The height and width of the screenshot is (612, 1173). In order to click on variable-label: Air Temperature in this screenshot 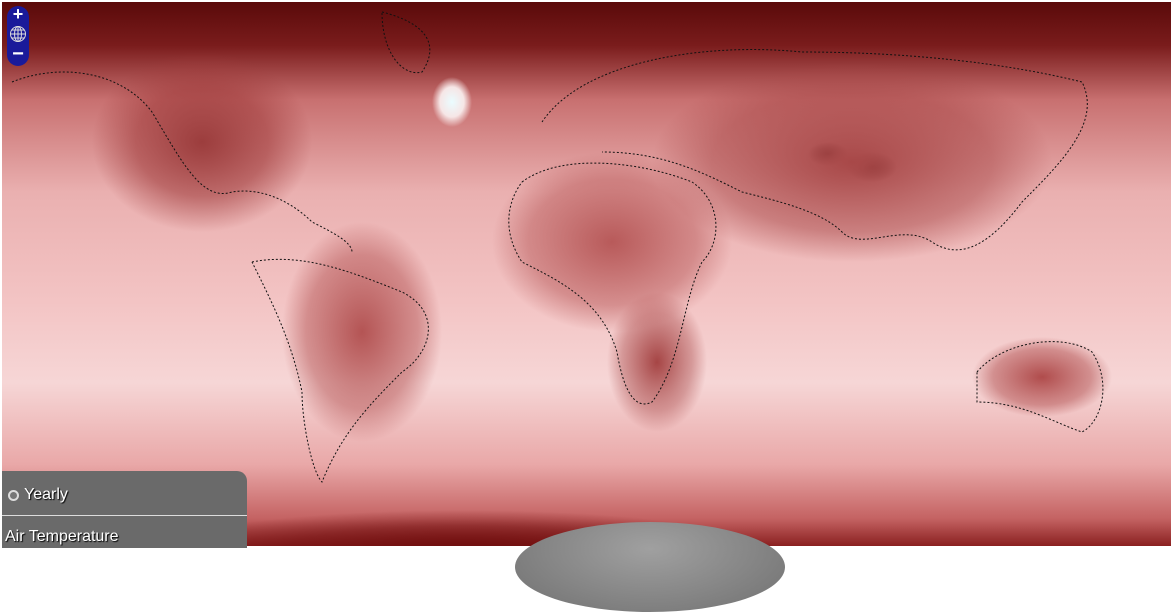, I will do `click(62, 536)`.